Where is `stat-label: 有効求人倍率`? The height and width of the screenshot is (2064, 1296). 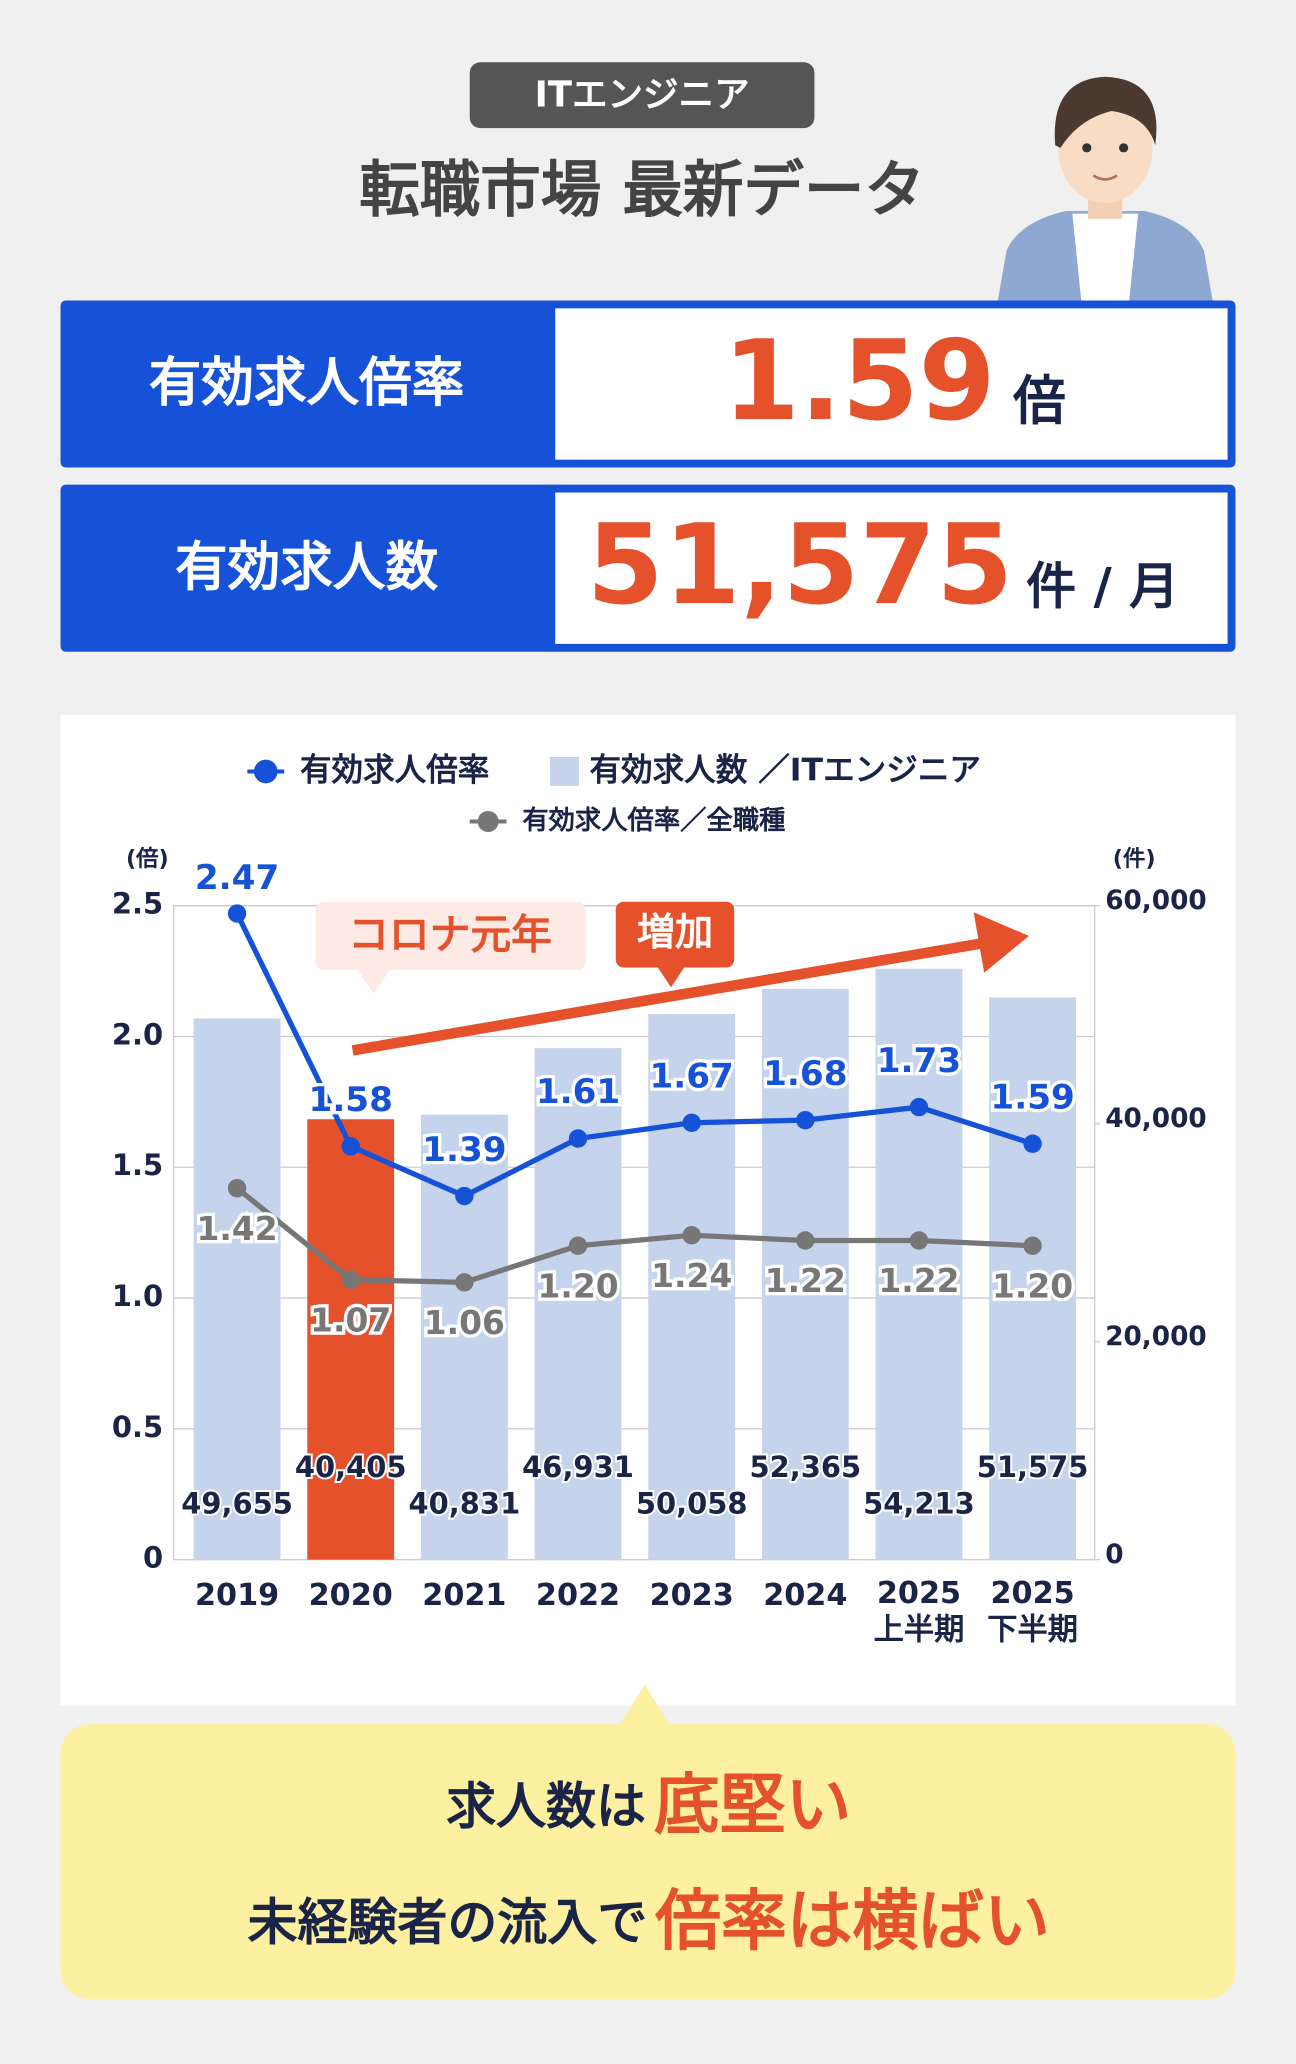 stat-label: 有効求人倍率 is located at coordinates (307, 383).